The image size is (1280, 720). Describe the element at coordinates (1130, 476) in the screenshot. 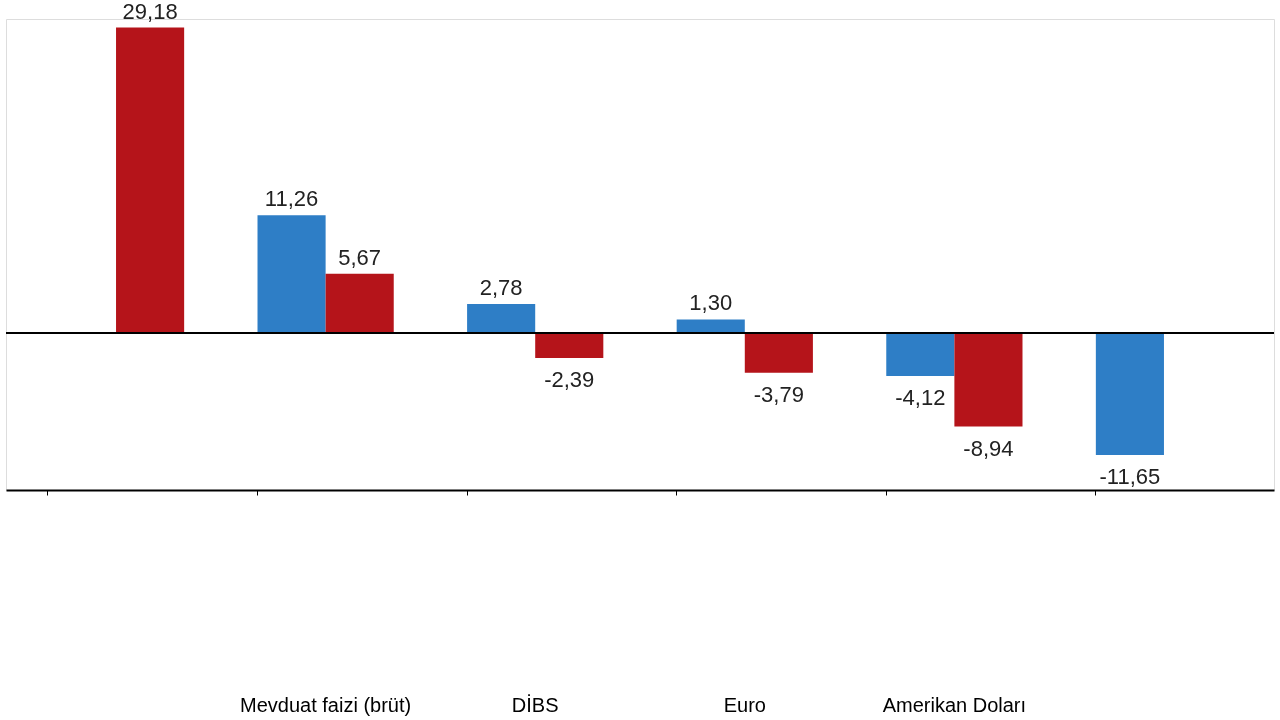

I see `data-label: -11,65` at that location.